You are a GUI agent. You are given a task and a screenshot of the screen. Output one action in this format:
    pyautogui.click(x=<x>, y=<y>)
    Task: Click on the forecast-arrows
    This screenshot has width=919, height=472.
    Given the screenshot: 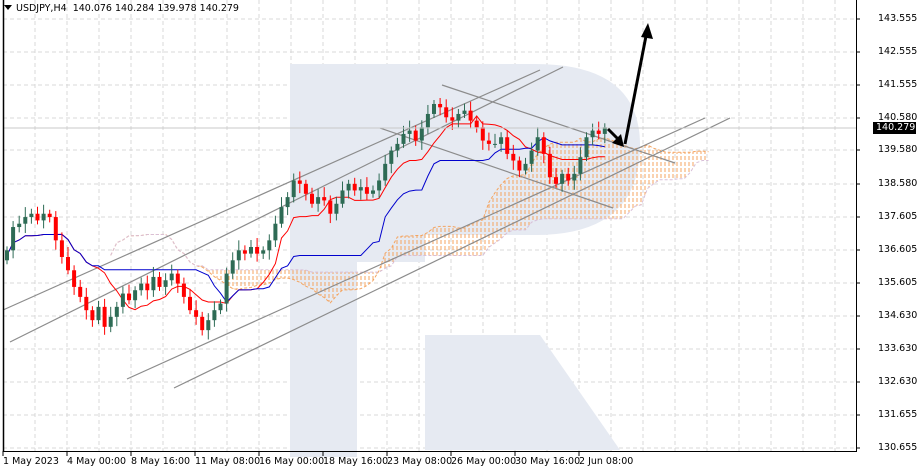 What is the action you would take?
    pyautogui.click(x=629, y=85)
    